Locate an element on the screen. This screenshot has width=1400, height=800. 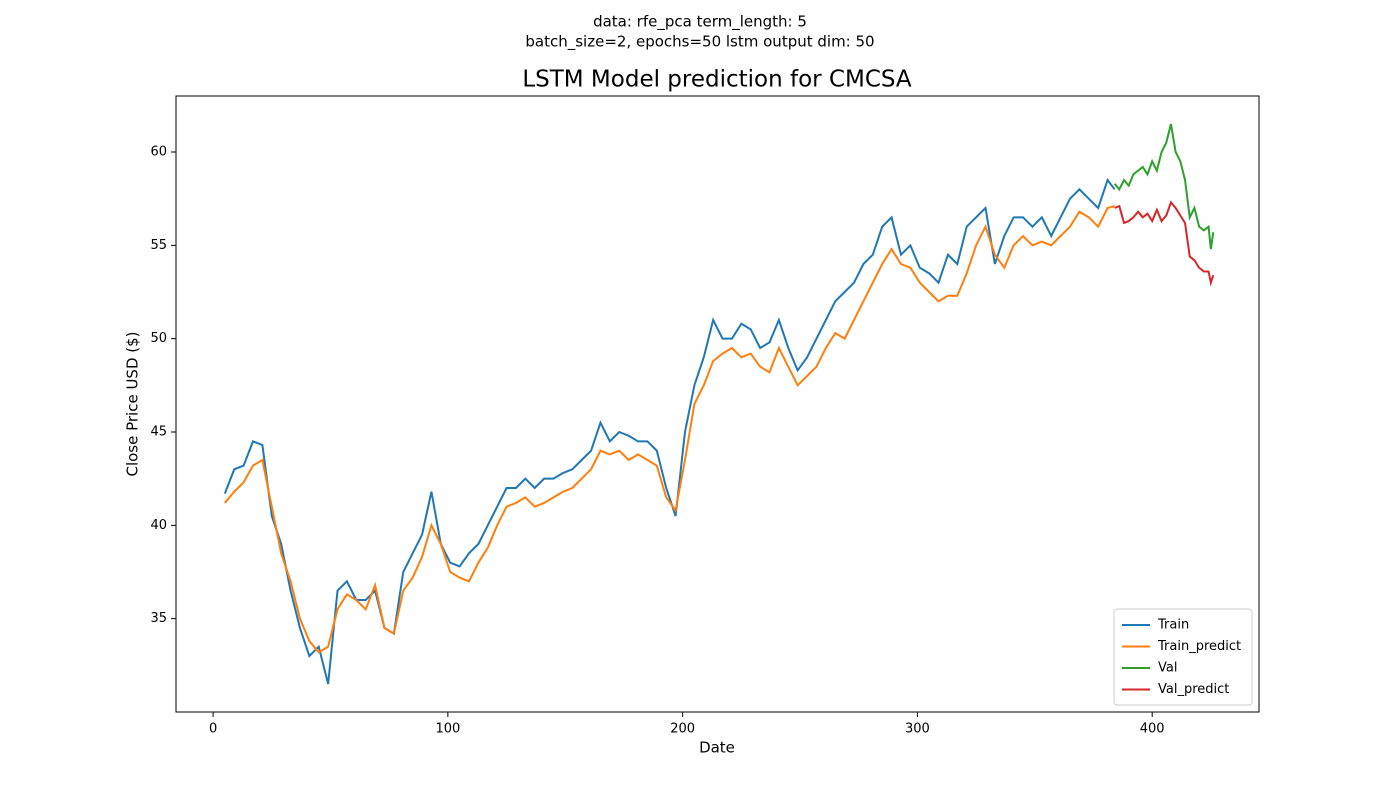
y-tick-label: 40 is located at coordinates (158, 525).